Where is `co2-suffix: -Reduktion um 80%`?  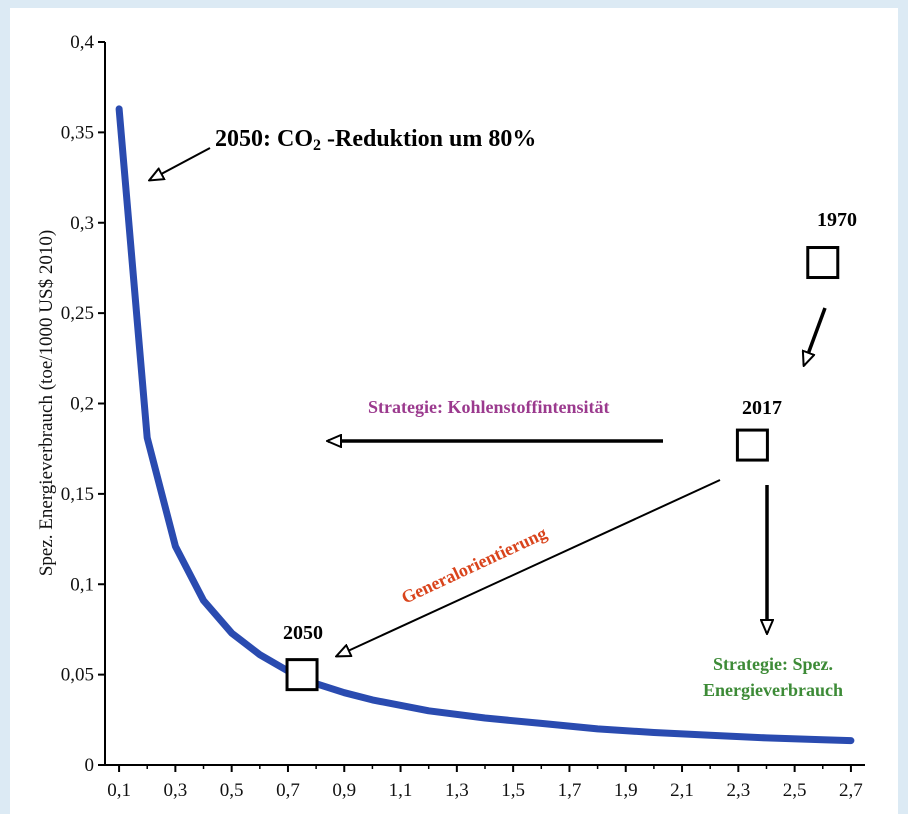 co2-suffix: -Reduktion um 80% is located at coordinates (428, 139).